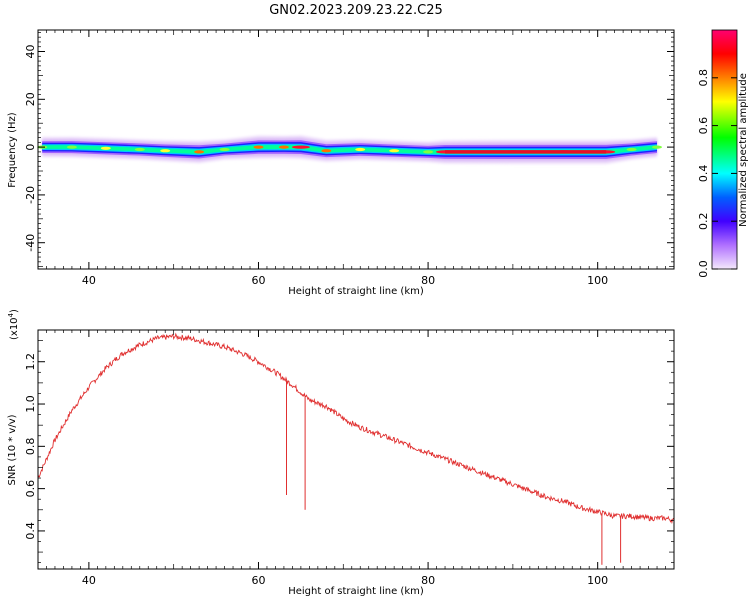 Image resolution: width=750 pixels, height=604 pixels. I want to click on spec-ytick-label-3: -20, so click(30, 195).